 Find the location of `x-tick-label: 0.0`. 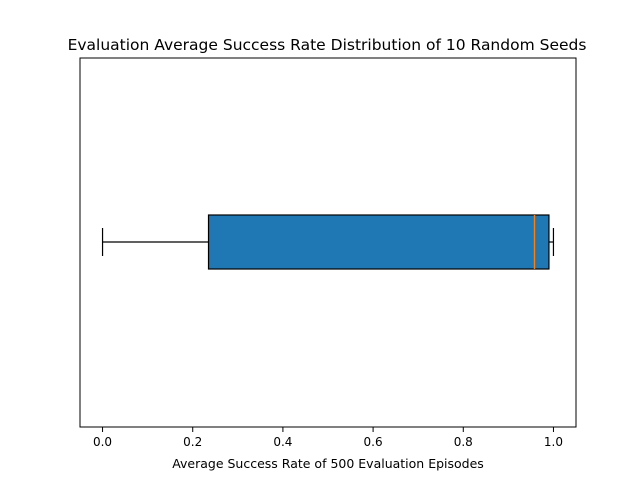

x-tick-label: 0.0 is located at coordinates (102, 442).